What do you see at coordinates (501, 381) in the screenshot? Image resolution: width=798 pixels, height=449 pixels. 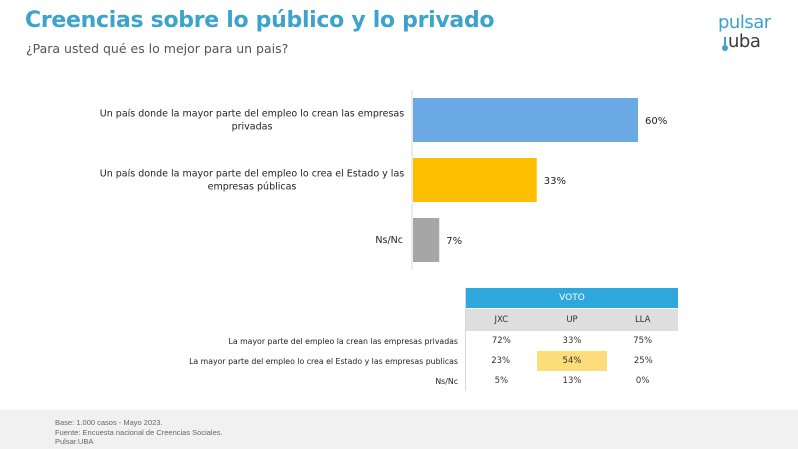 I see `table-cell: 5%` at bounding box center [501, 381].